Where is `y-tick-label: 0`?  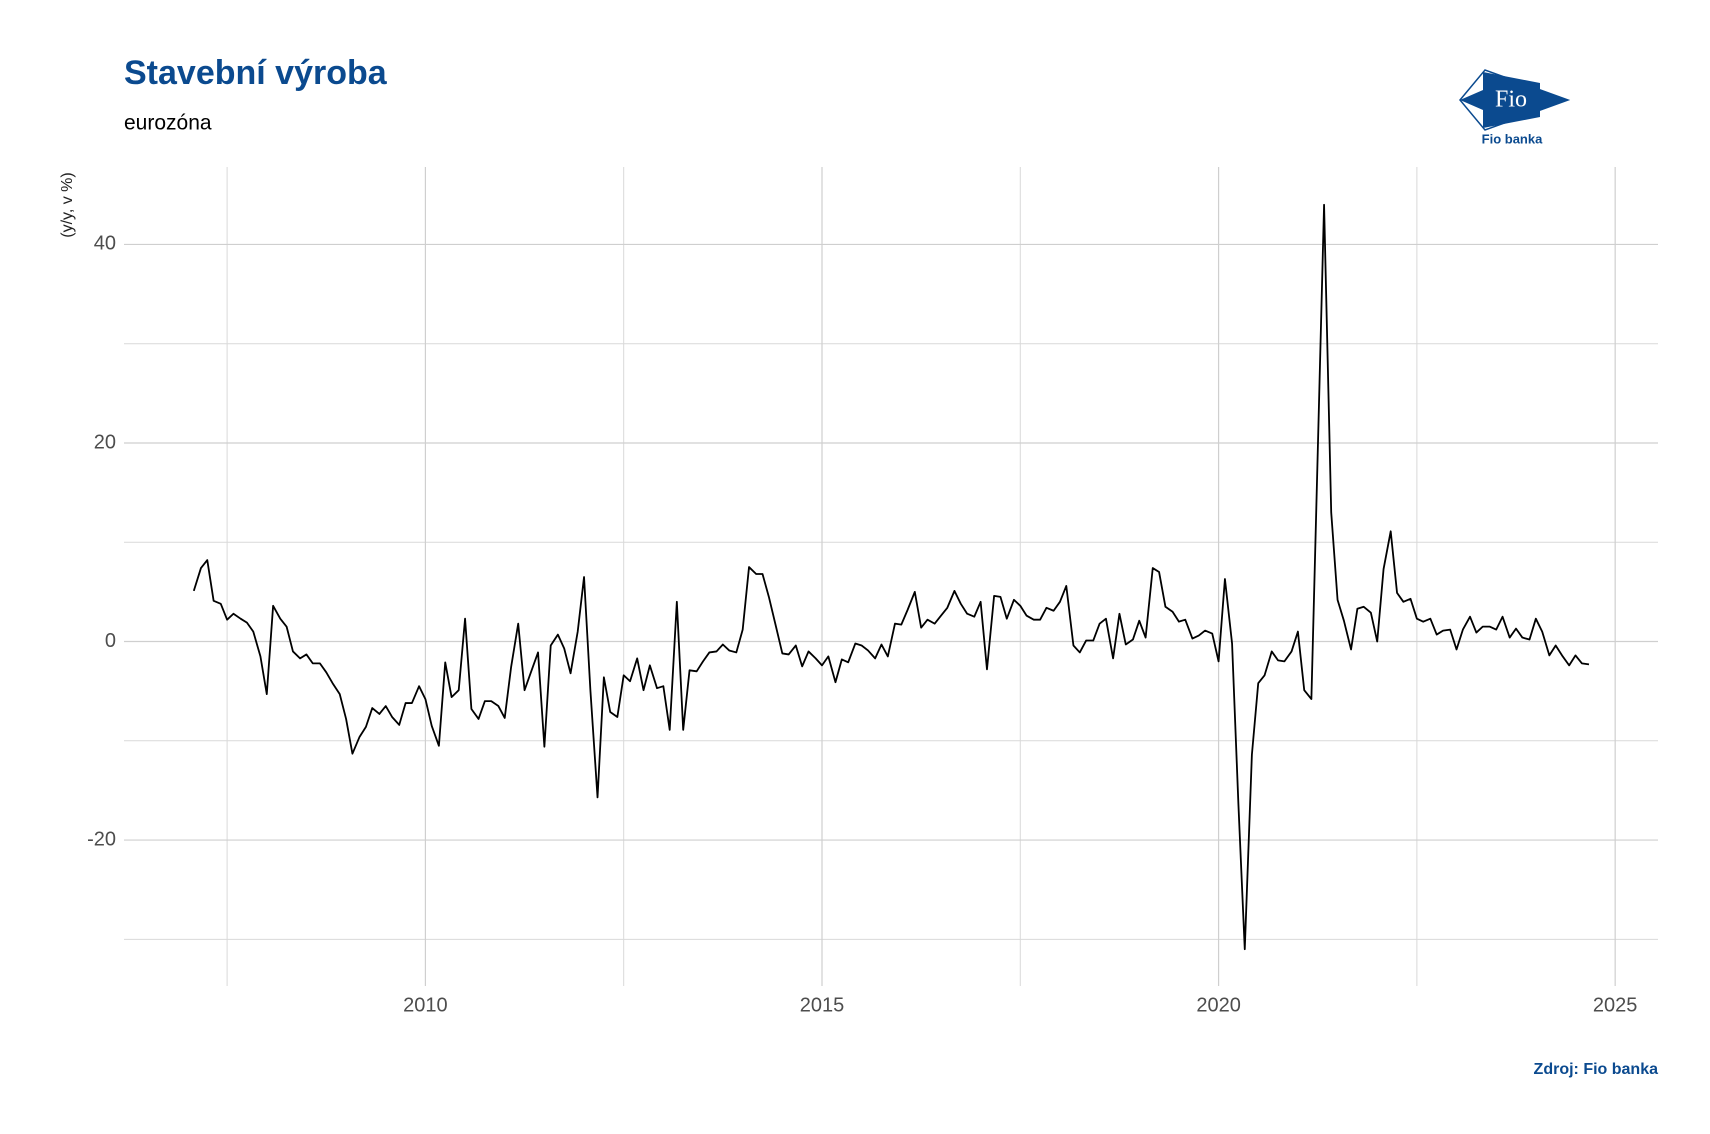
y-tick-label: 0 is located at coordinates (110, 641).